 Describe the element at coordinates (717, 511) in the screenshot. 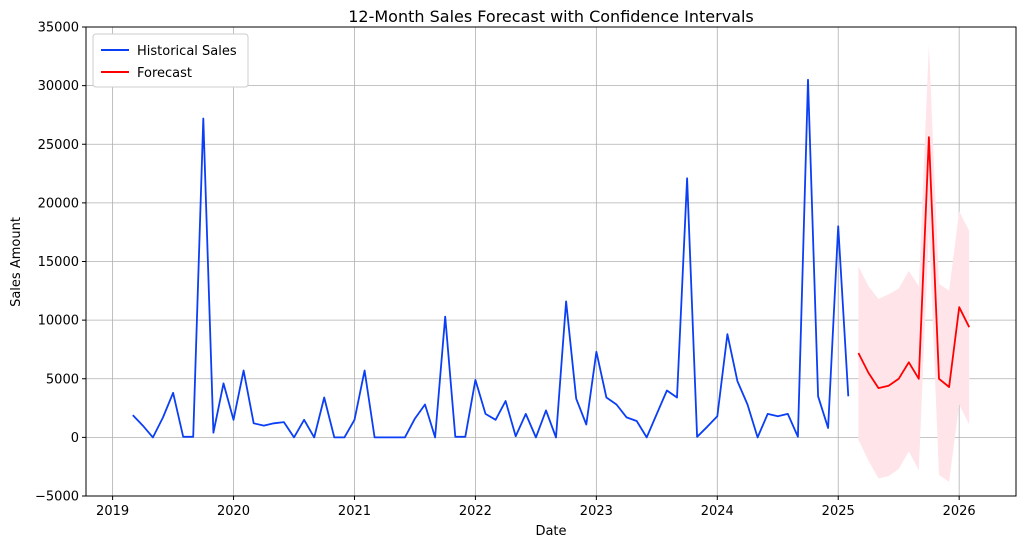

I see `x-tick-label: 2024` at that location.